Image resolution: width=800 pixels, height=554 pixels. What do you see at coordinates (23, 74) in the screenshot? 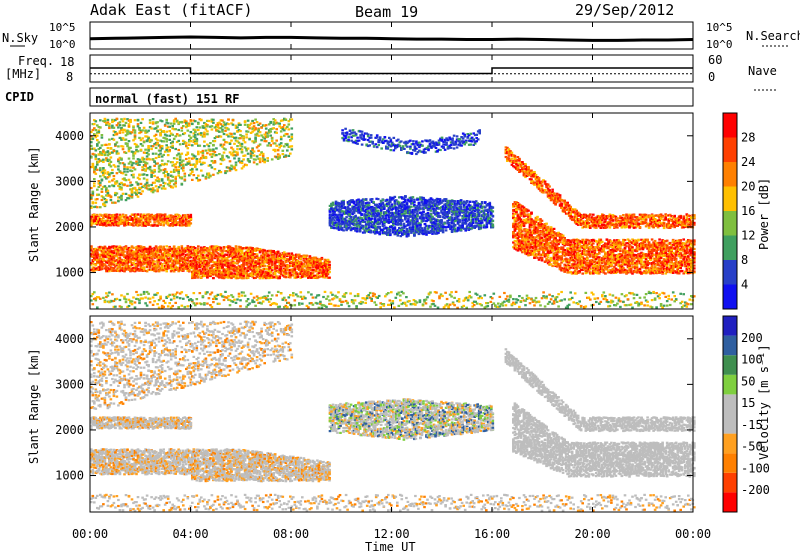
I see `freq-unit-label: [MHz]` at bounding box center [23, 74].